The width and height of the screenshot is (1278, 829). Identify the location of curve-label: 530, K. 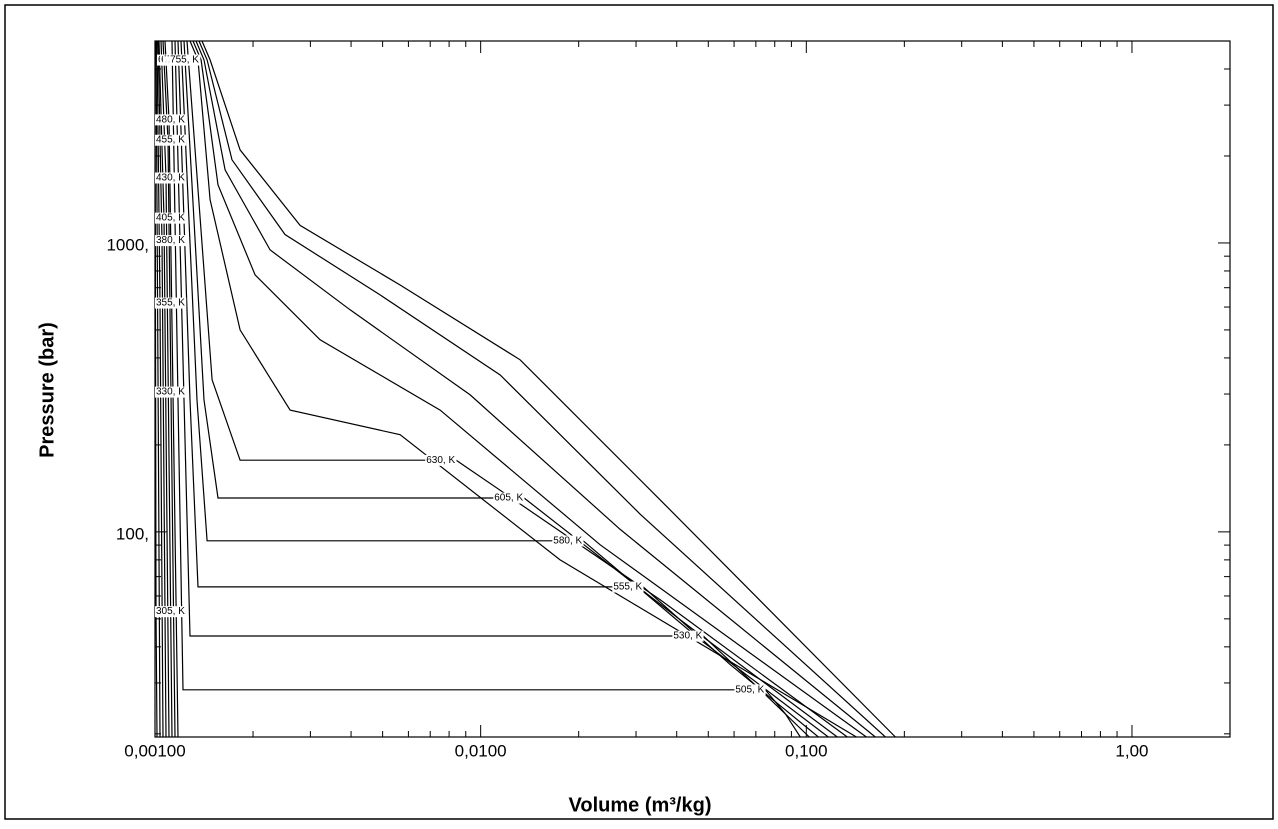
(687, 636).